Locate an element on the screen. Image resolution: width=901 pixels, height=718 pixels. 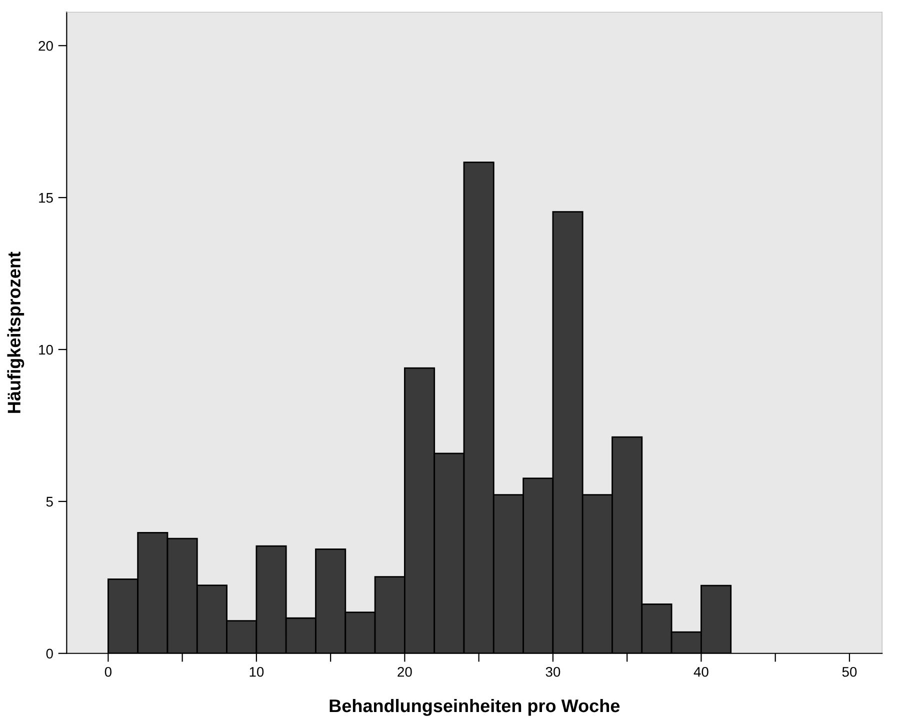
x-tick-label: 40 is located at coordinates (701, 671).